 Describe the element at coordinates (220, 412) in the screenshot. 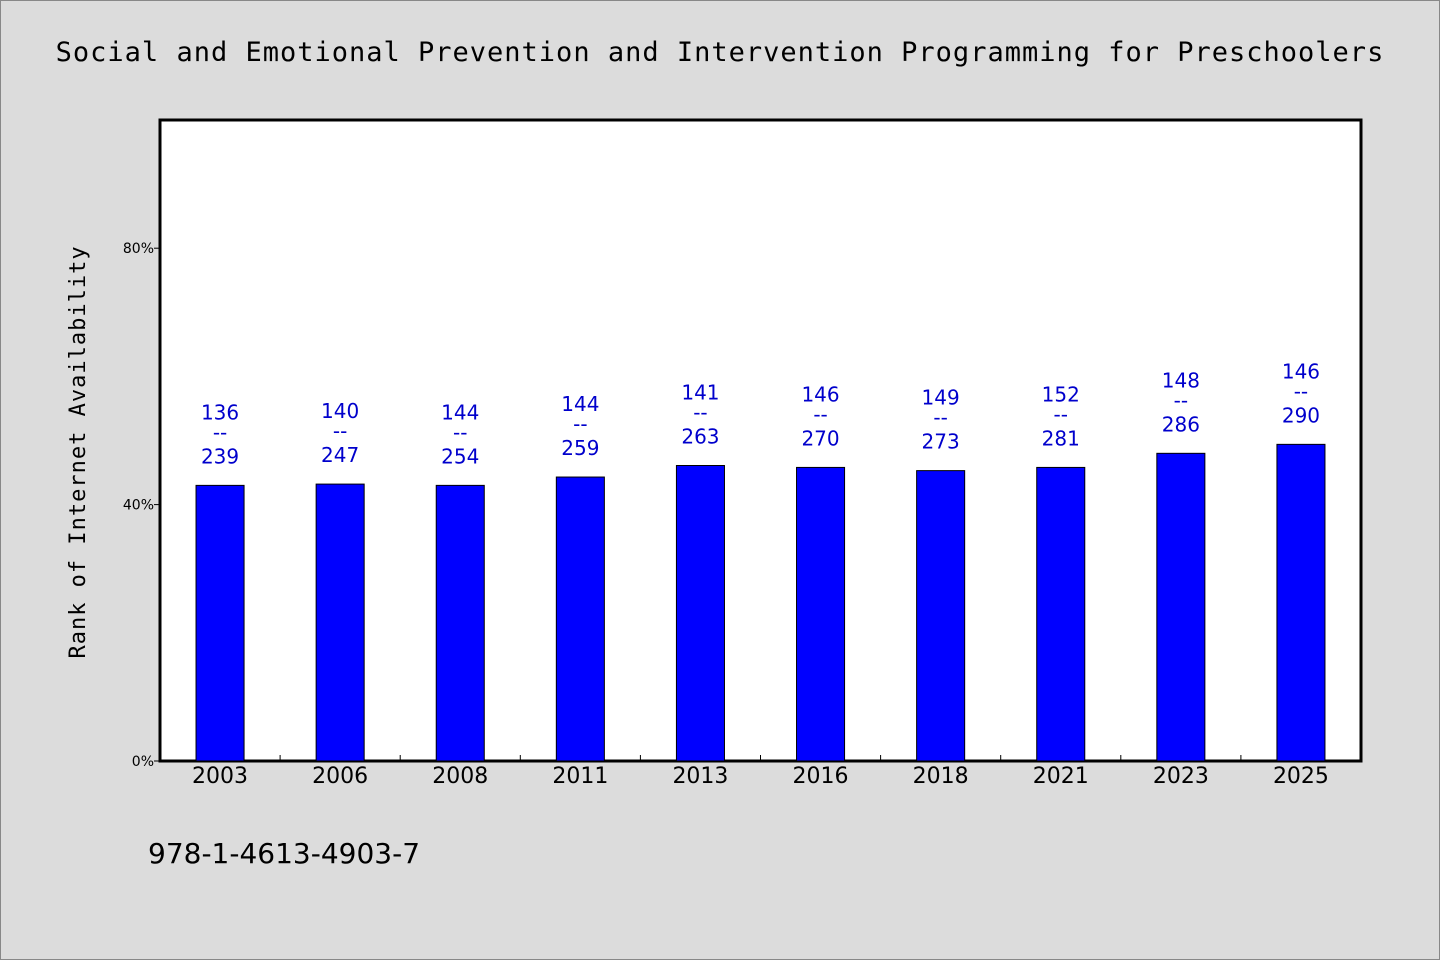

I see `data-label-top: 136` at that location.